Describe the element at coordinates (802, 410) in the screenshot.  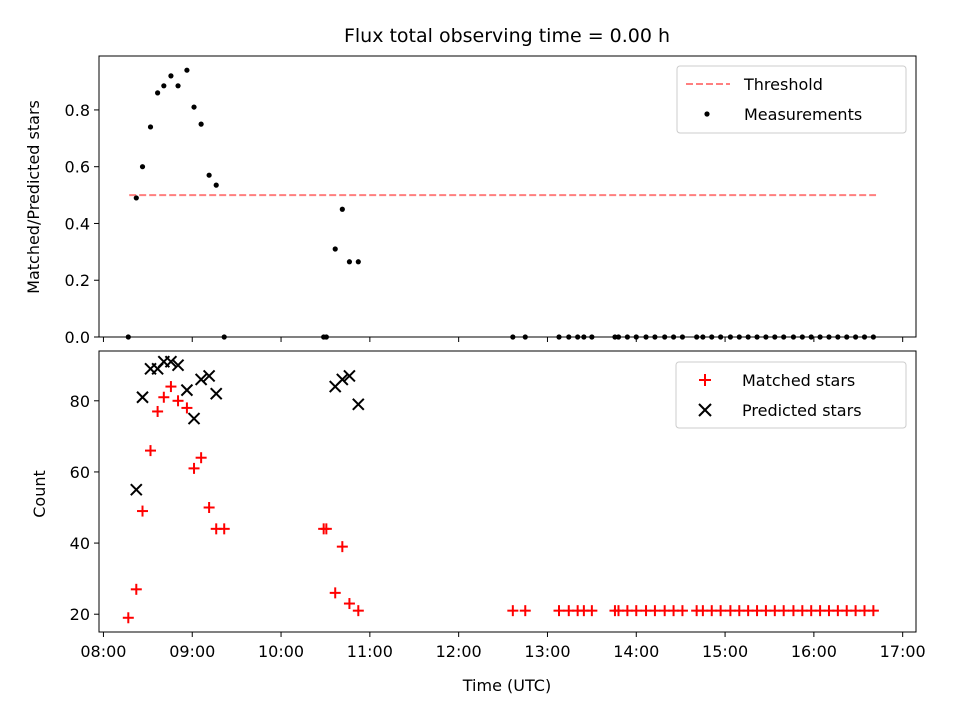
I see `legend-predicted-label: Predicted stars` at that location.